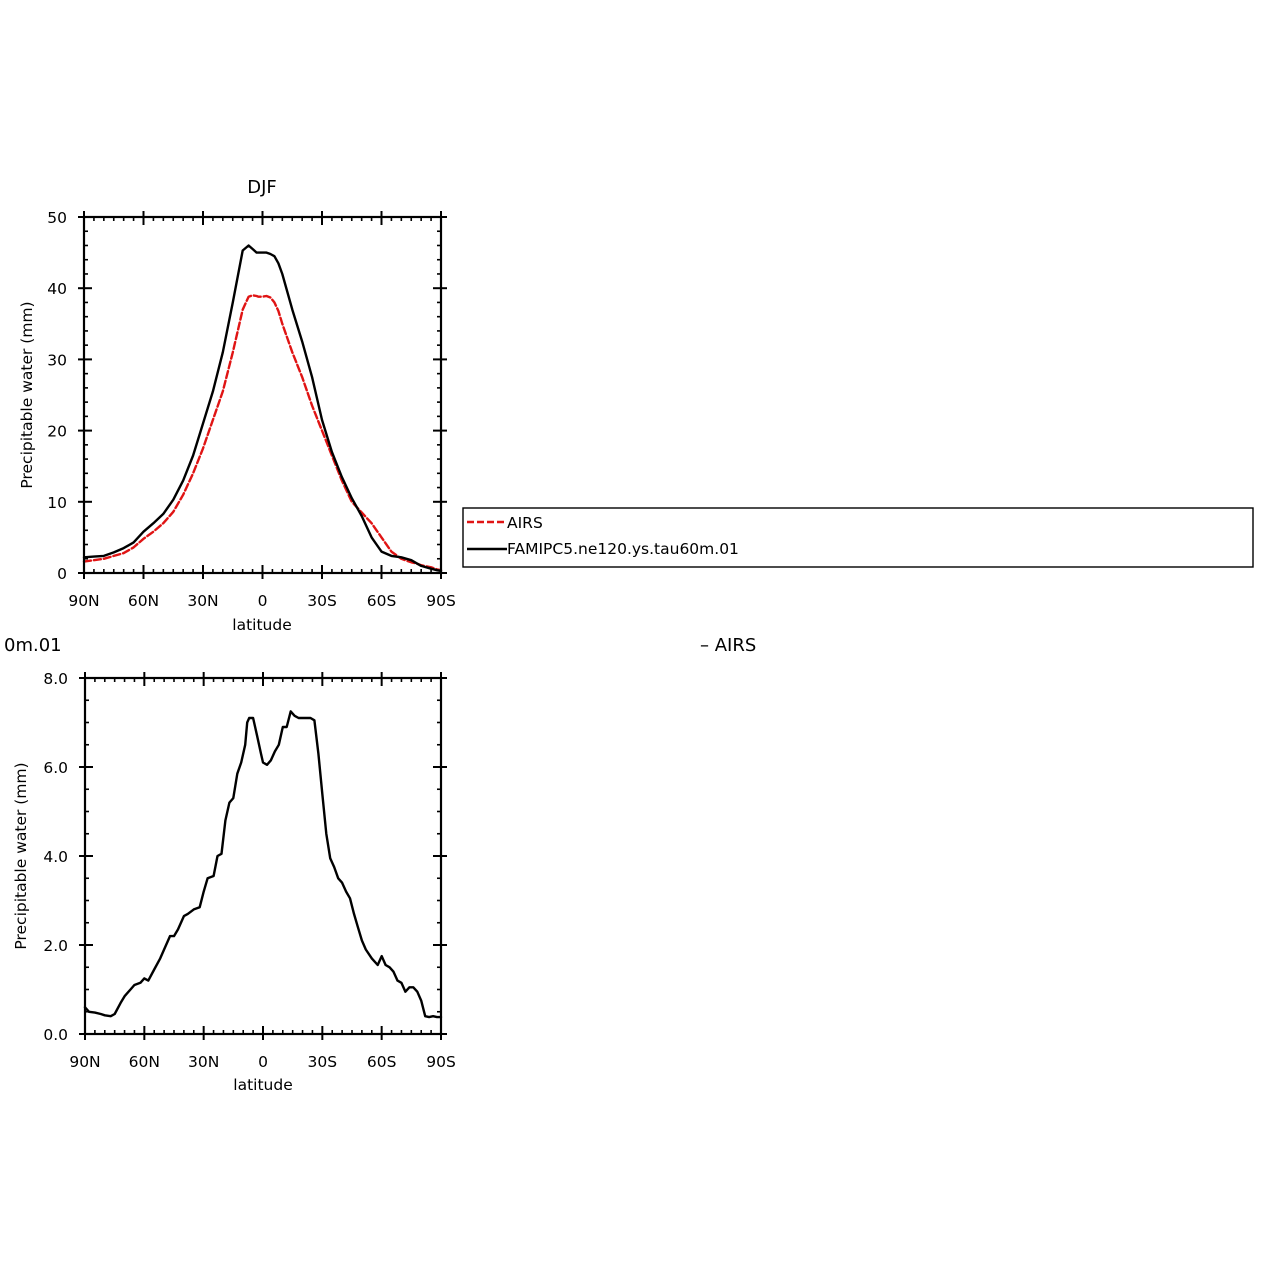 The image size is (1272, 1269). Describe the element at coordinates (57, 289) in the screenshot. I see `y-tick-label: 40` at that location.